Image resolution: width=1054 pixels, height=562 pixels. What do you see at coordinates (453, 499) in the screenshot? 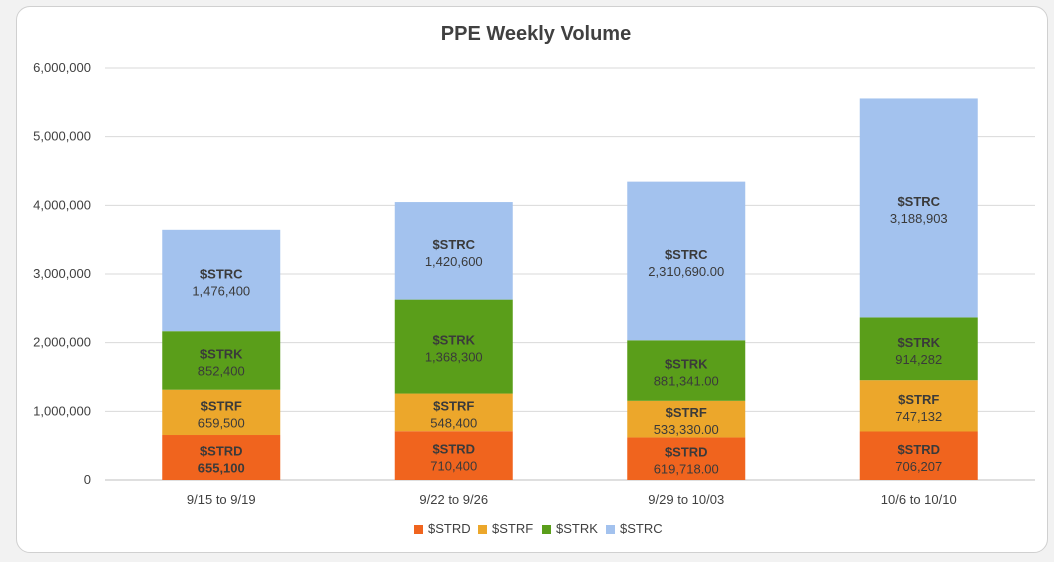
I see `x-tick-label: 9/22 to 9/26` at bounding box center [453, 499].